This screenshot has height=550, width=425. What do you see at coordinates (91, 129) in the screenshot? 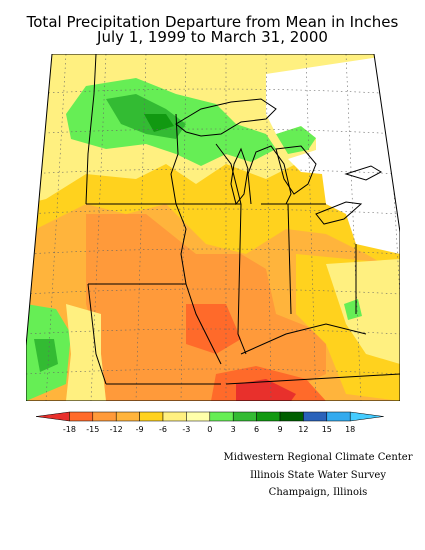
I see `boundary-minnesota-west` at bounding box center [91, 129].